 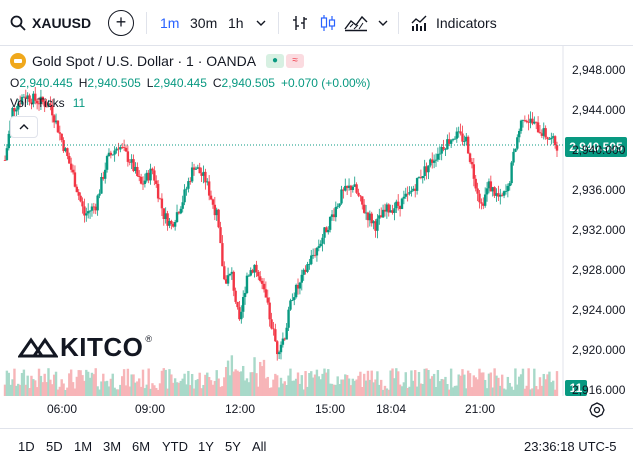 I want to click on clock-timezone: 23:36:18 UTC-5, so click(x=570, y=446).